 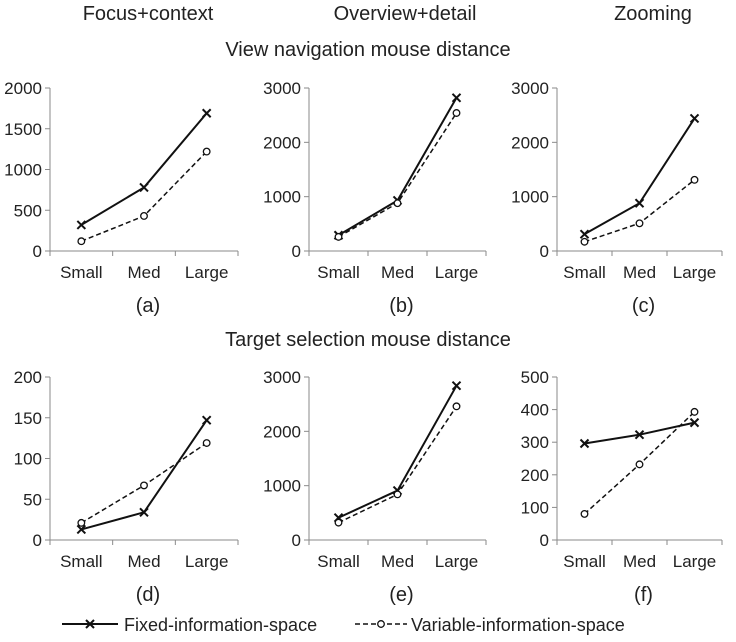 I want to click on panel-label: (b), so click(x=401, y=306).